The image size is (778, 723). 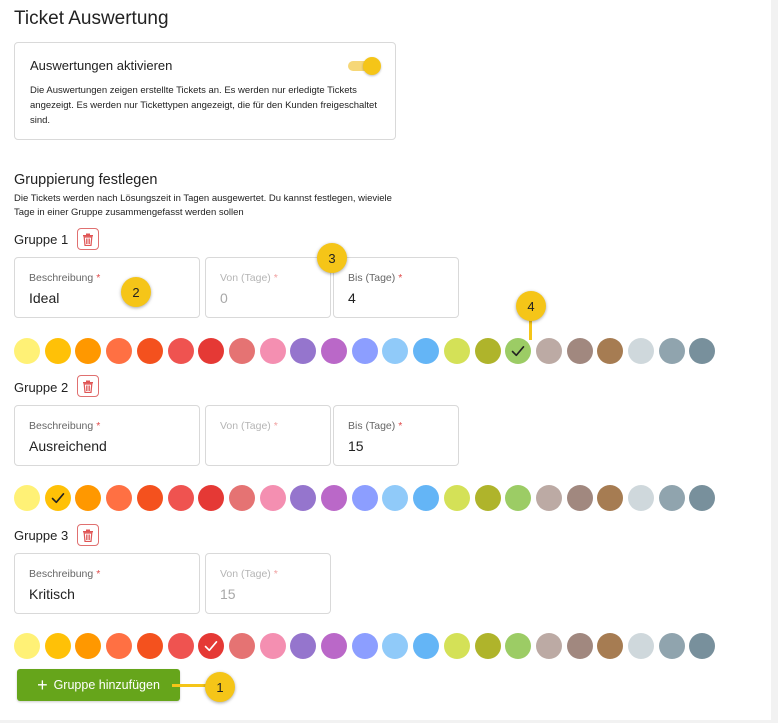 What do you see at coordinates (88, 535) in the screenshot?
I see `group-3-delete-button` at bounding box center [88, 535].